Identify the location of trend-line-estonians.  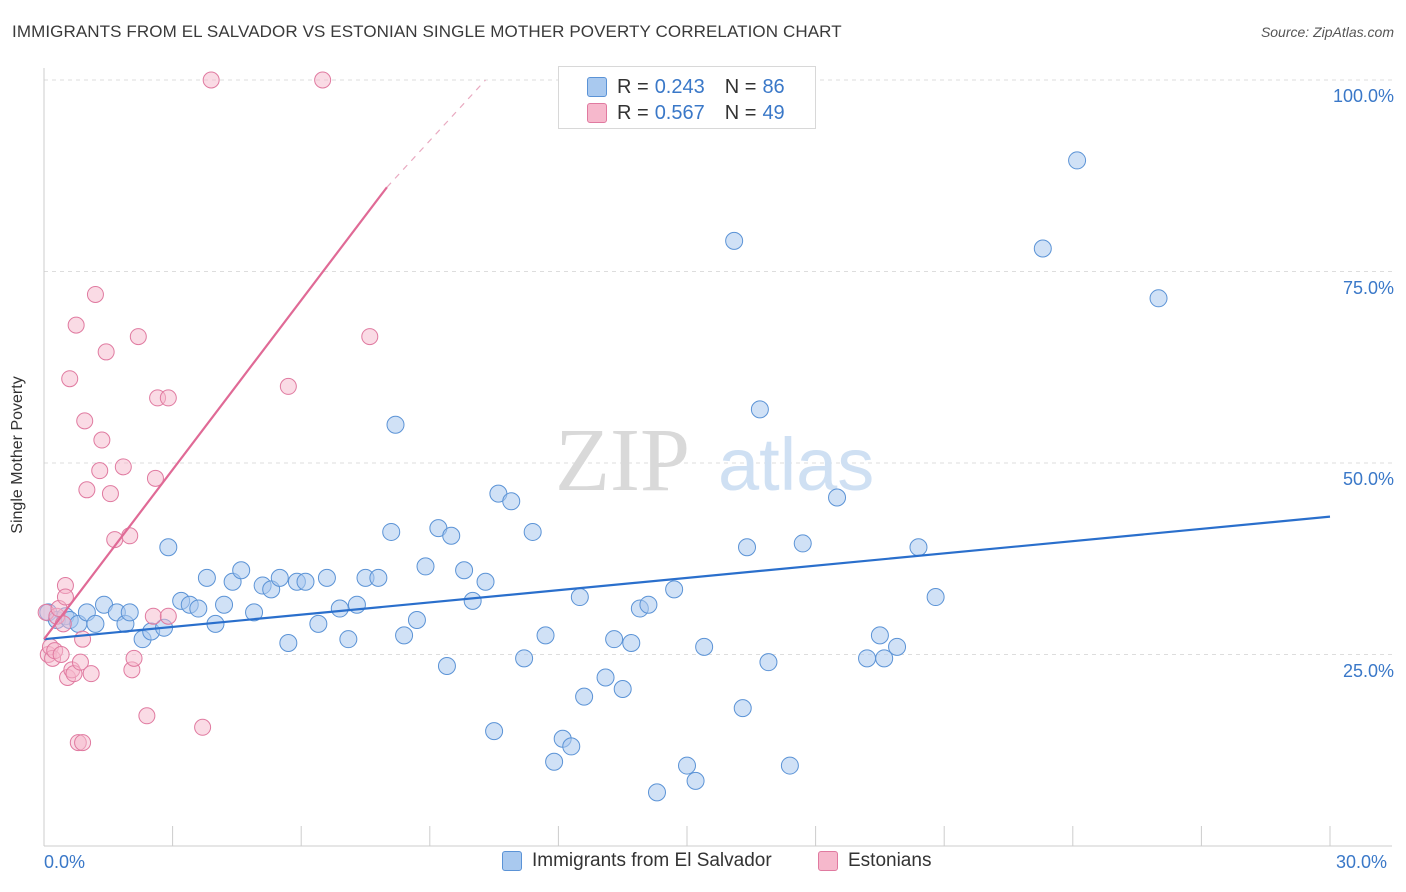
(215, 413).